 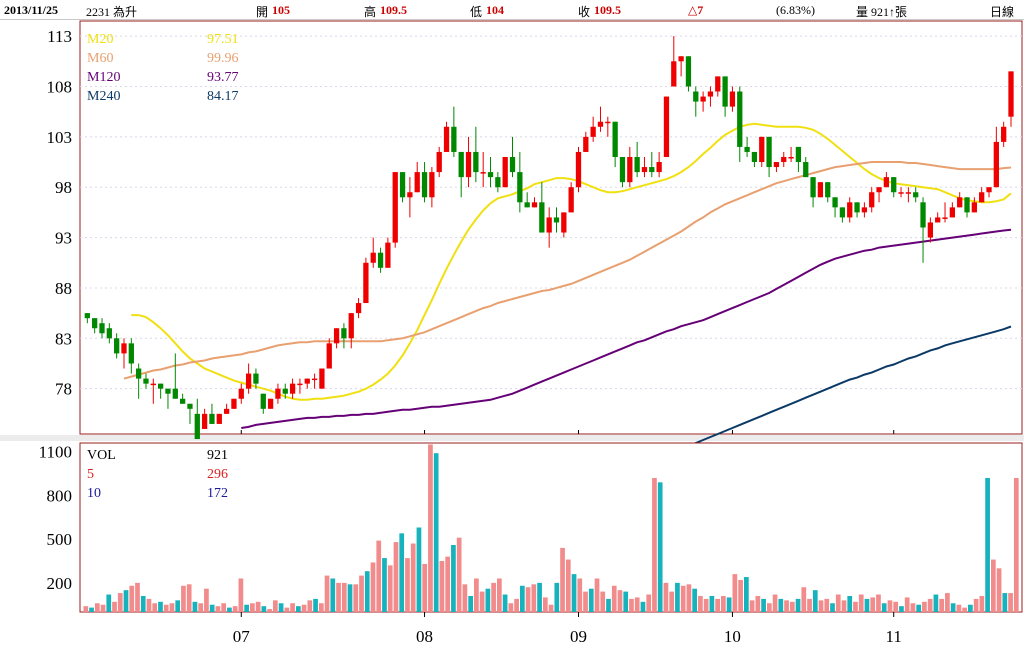 What do you see at coordinates (63, 238) in the screenshot?
I see `price-tick-label: 93` at bounding box center [63, 238].